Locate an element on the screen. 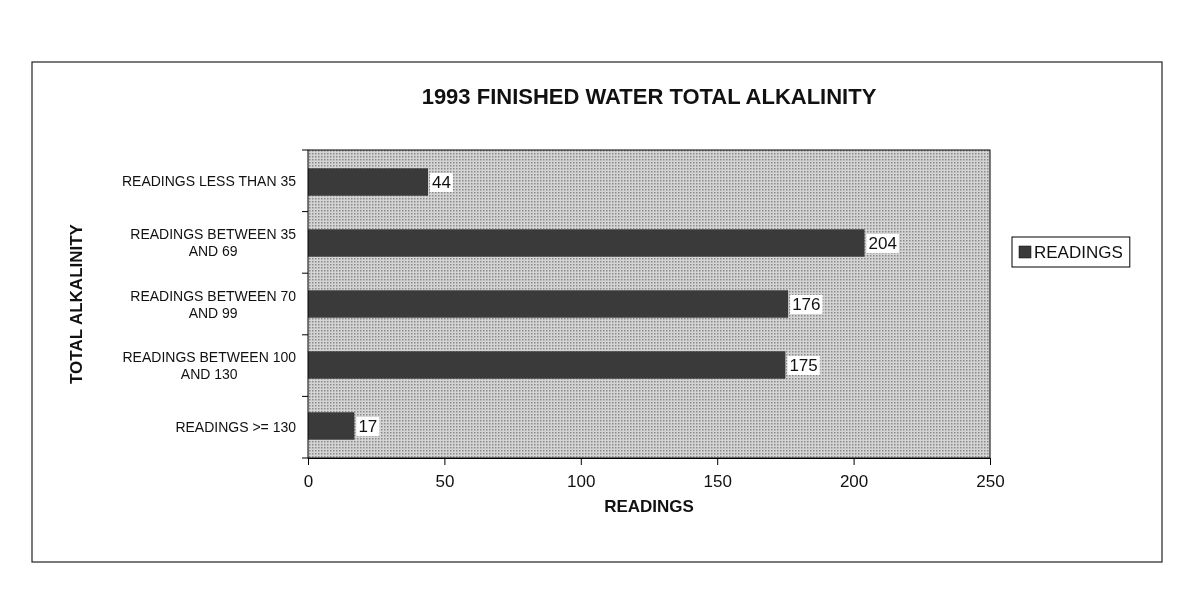  x-tick-label: 100 is located at coordinates (581, 482).